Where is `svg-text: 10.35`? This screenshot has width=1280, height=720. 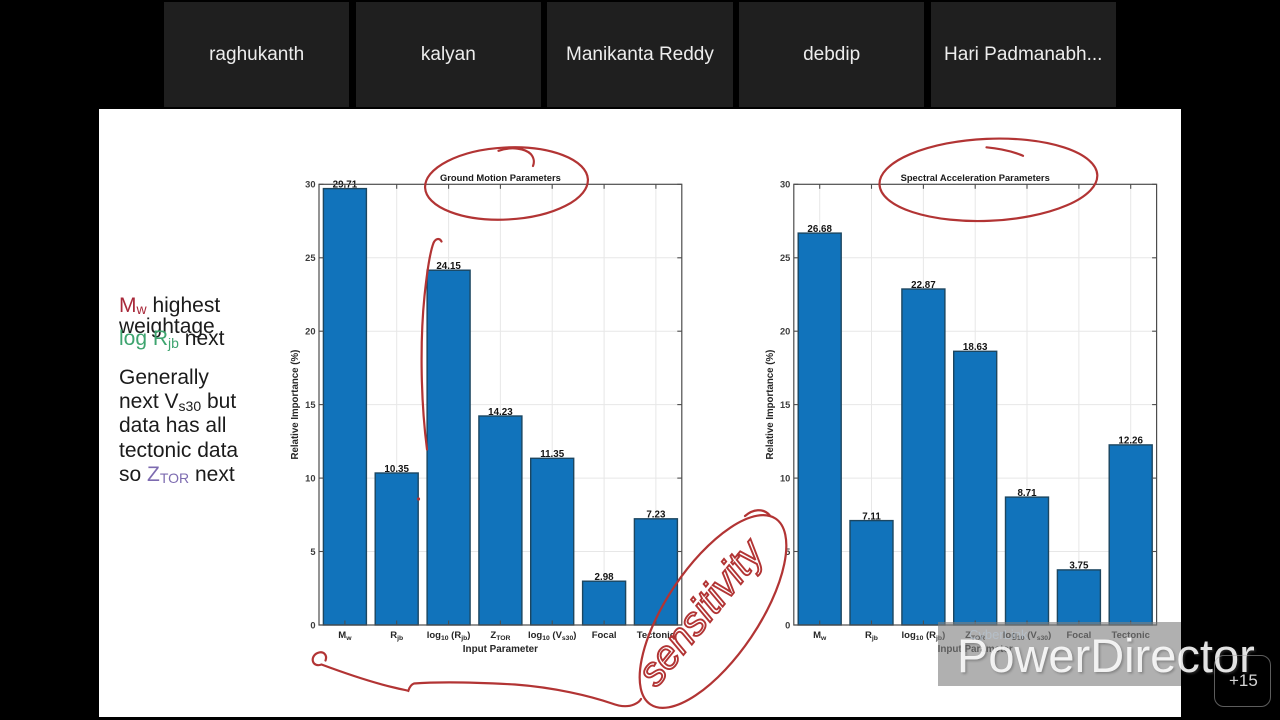
svg-text: 10.35 is located at coordinates (396, 469).